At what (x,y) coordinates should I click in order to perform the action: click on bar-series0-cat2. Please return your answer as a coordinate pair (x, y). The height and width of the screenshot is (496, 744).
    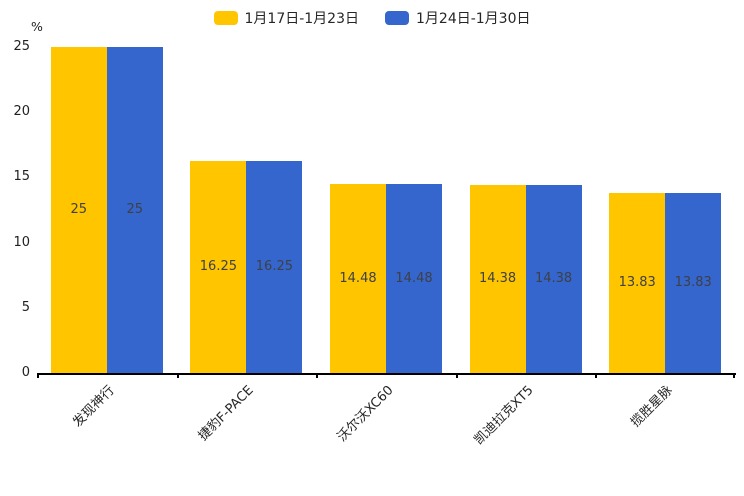
    Looking at the image, I should click on (358, 278).